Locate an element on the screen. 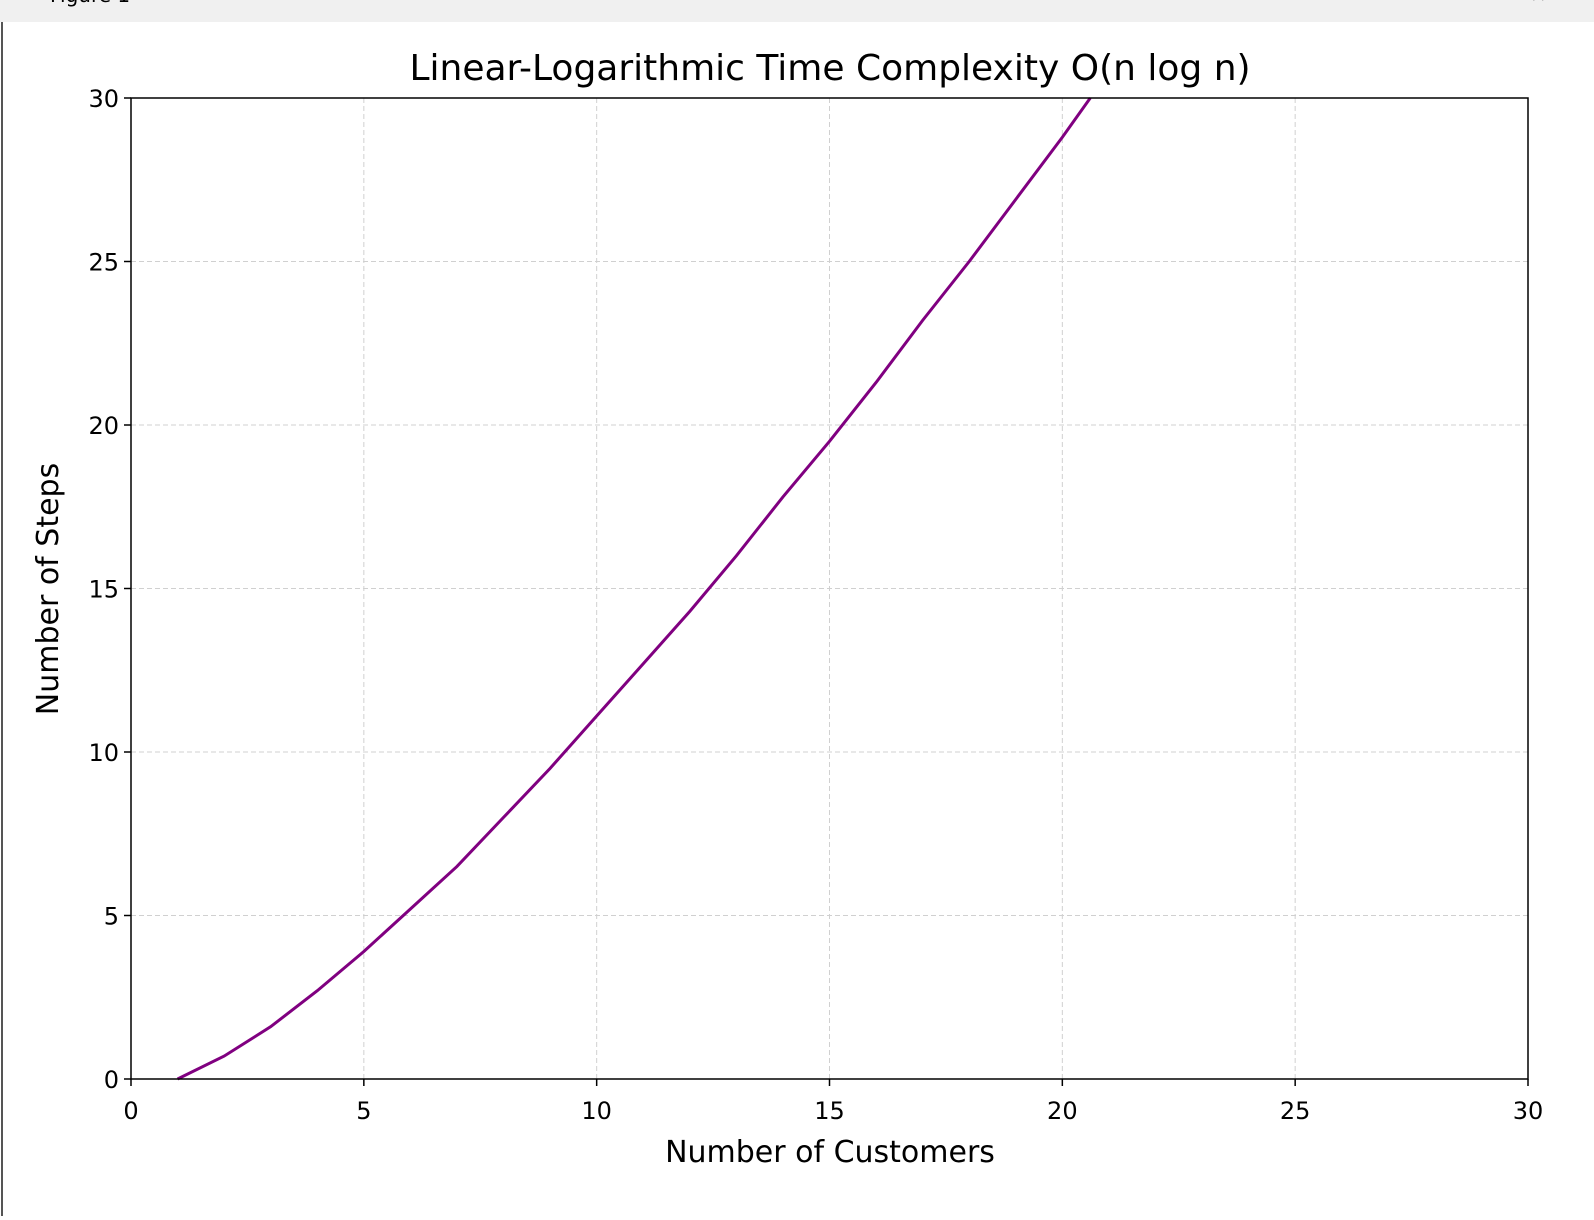  y-tick-label: 10 is located at coordinates (103, 753).